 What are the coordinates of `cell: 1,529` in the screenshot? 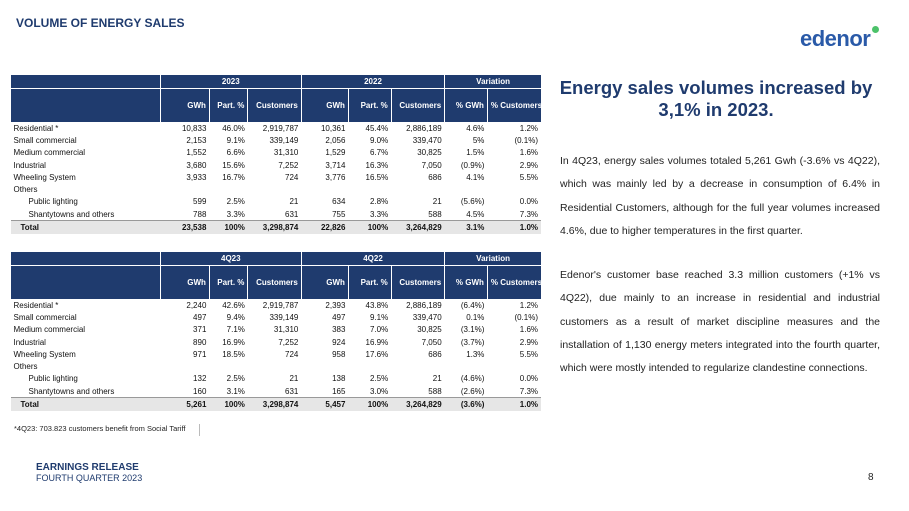 It's located at (335, 153).